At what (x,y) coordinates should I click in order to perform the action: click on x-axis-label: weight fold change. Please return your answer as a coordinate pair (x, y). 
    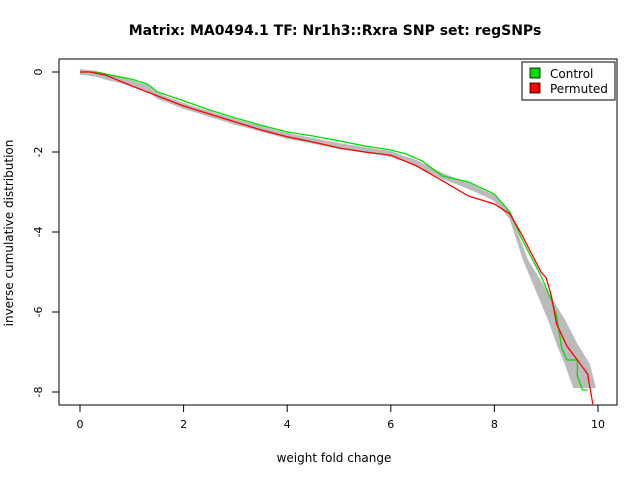
    Looking at the image, I should click on (334, 458).